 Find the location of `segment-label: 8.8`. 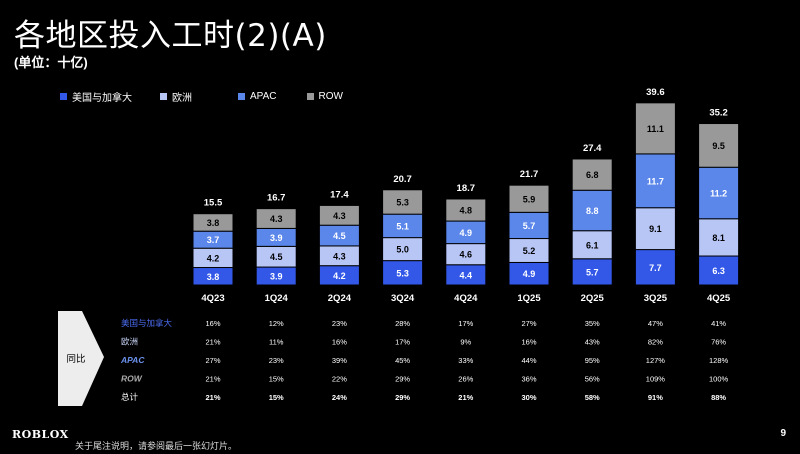

segment-label: 8.8 is located at coordinates (592, 211).